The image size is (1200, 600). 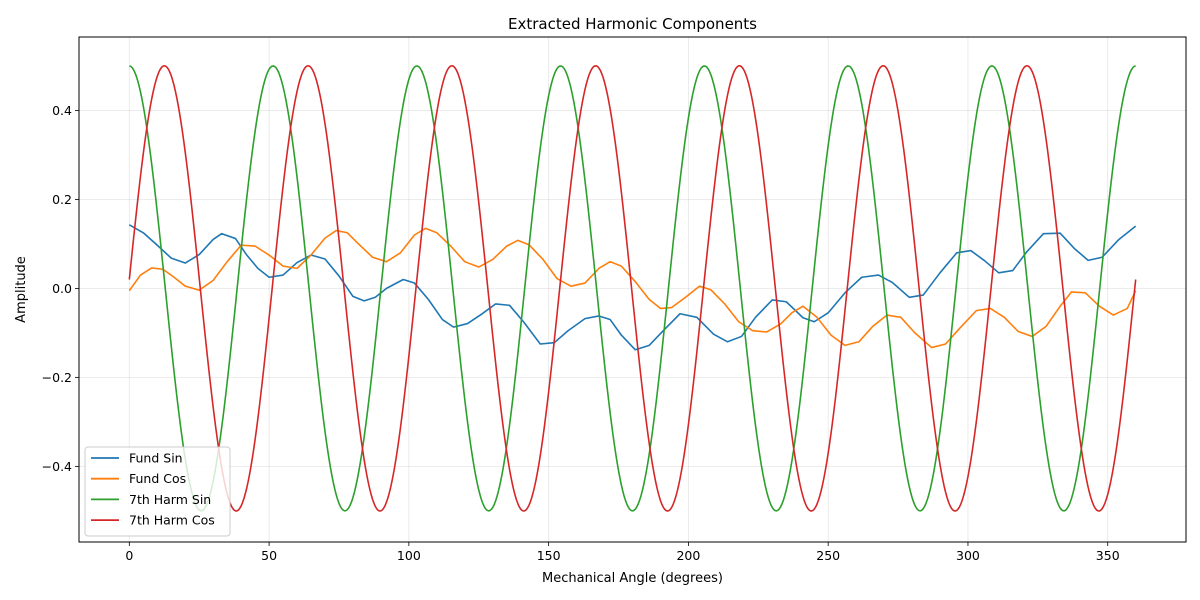 I want to click on legend-label: 7th Harm Sin, so click(x=170, y=499).